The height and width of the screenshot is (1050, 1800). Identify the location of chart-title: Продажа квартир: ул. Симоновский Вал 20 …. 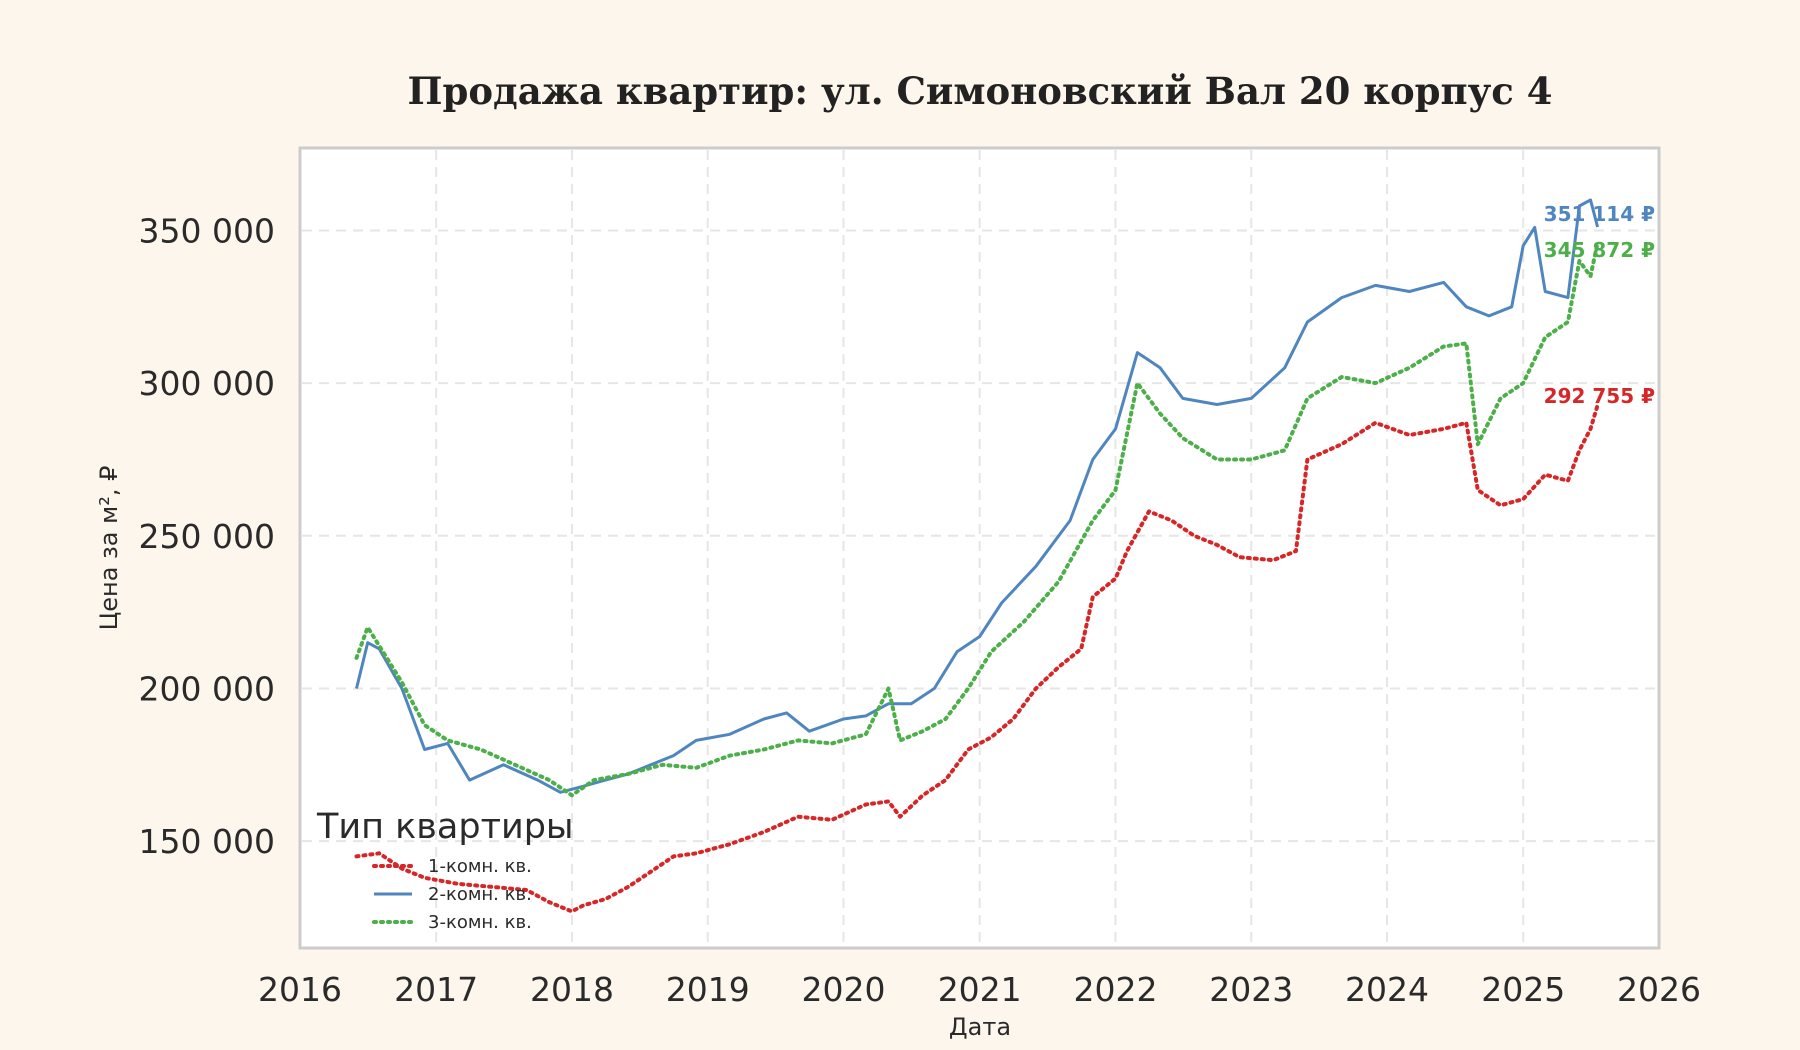
(980, 91).